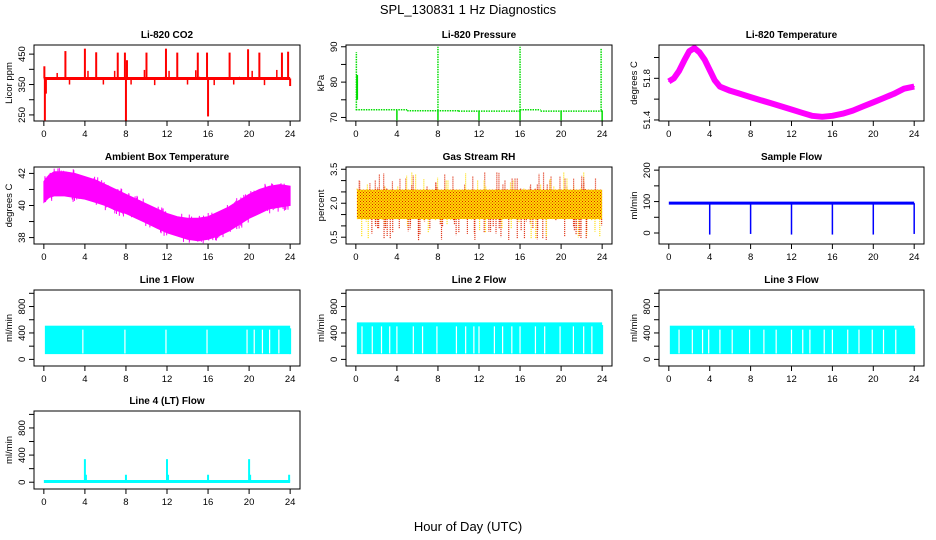 The image size is (936, 540). I want to click on y-tick-label: 90, so click(334, 46).